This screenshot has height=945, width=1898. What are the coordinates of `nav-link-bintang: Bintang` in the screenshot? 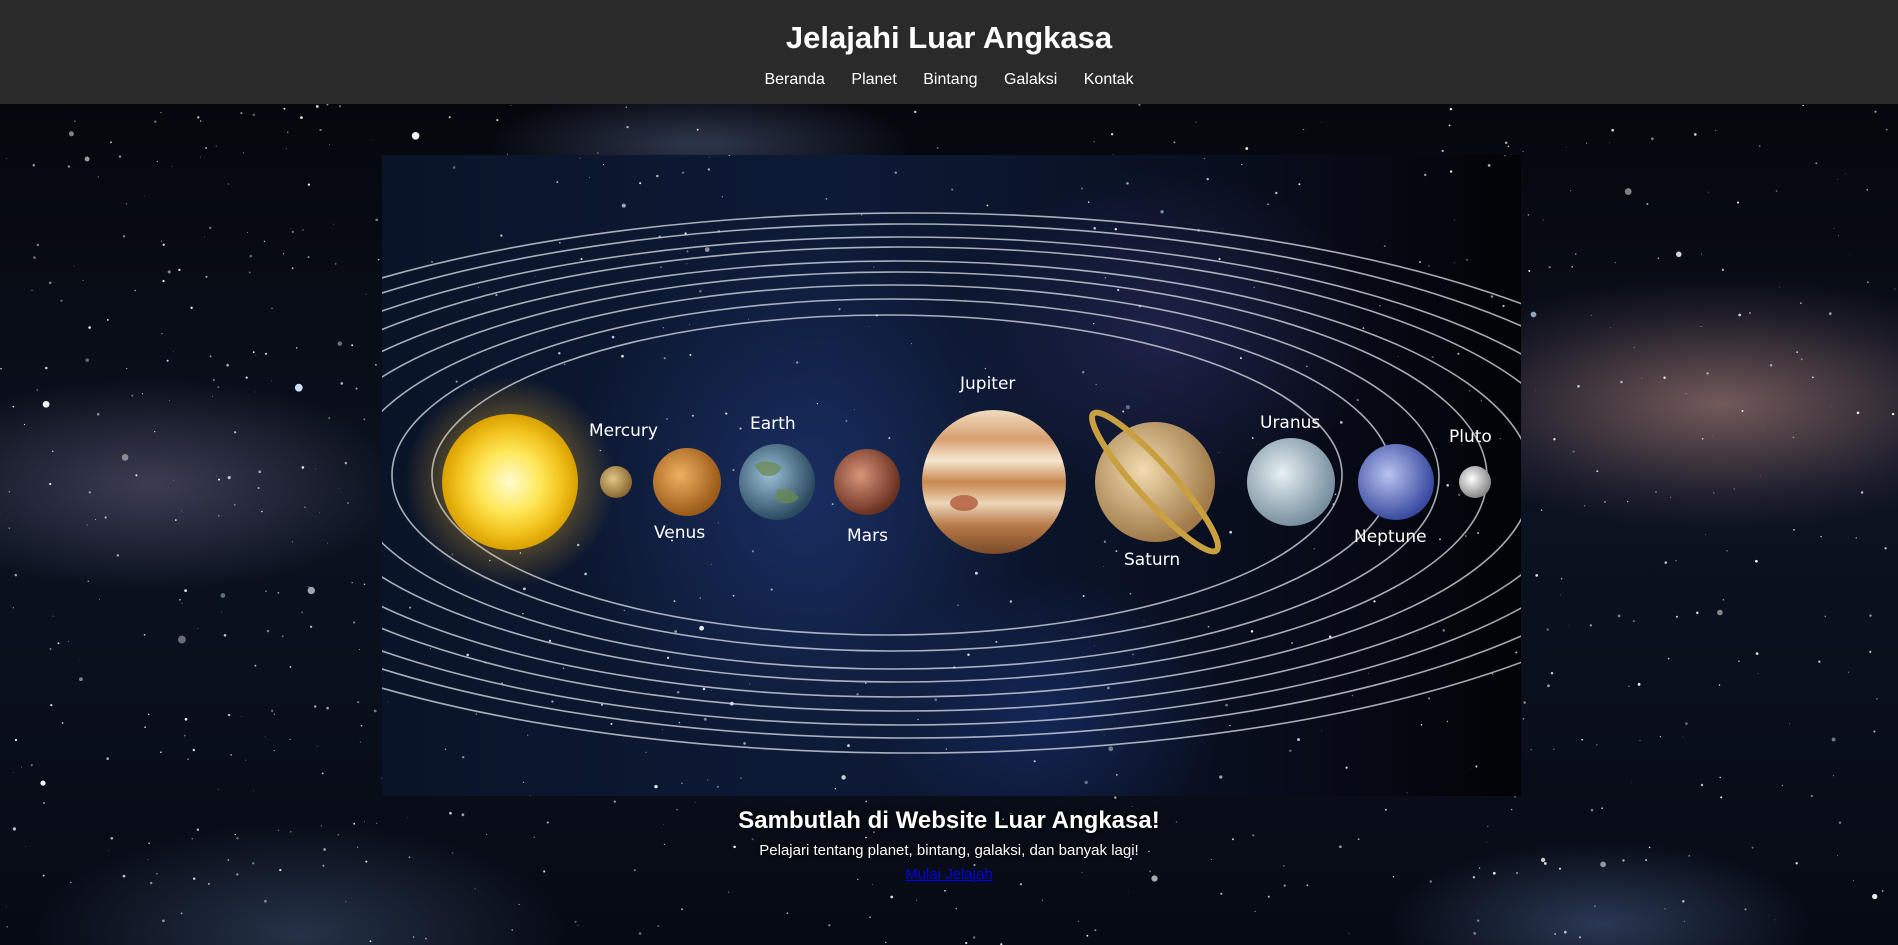 It's located at (950, 79).